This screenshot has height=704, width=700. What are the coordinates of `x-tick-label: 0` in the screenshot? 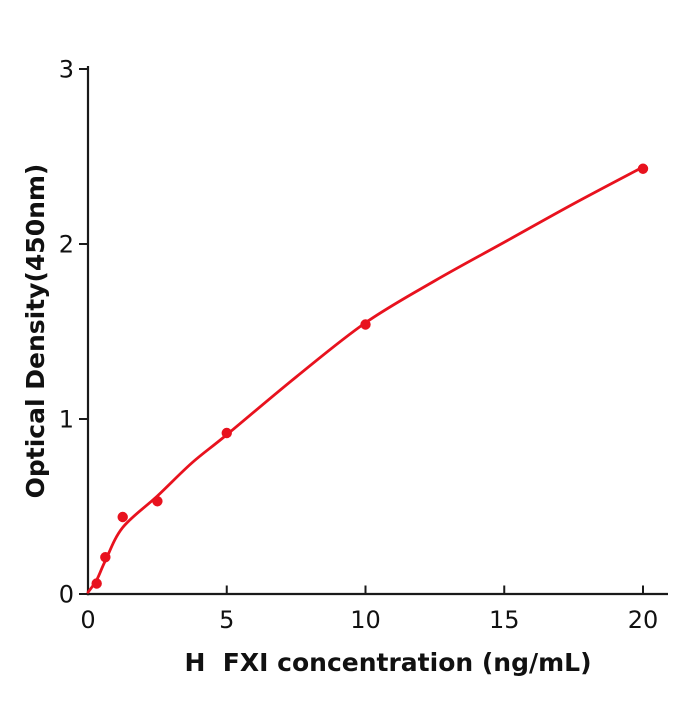 It's located at (87, 620).